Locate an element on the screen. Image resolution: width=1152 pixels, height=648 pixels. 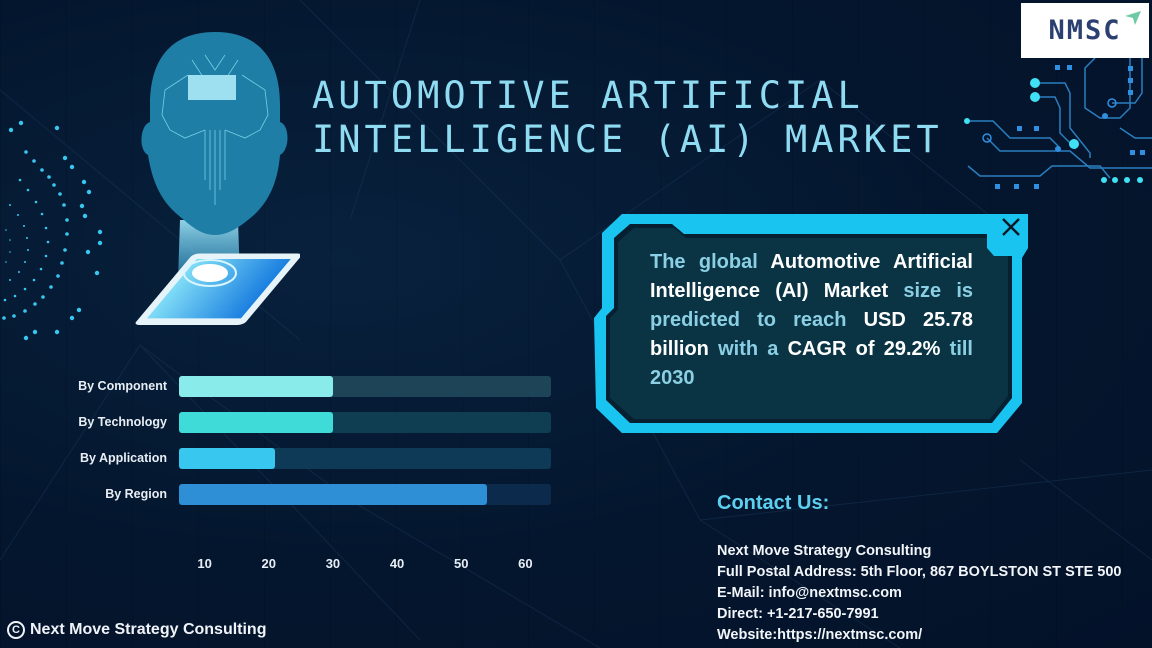
copyright-icon: C is located at coordinates (16, 630).